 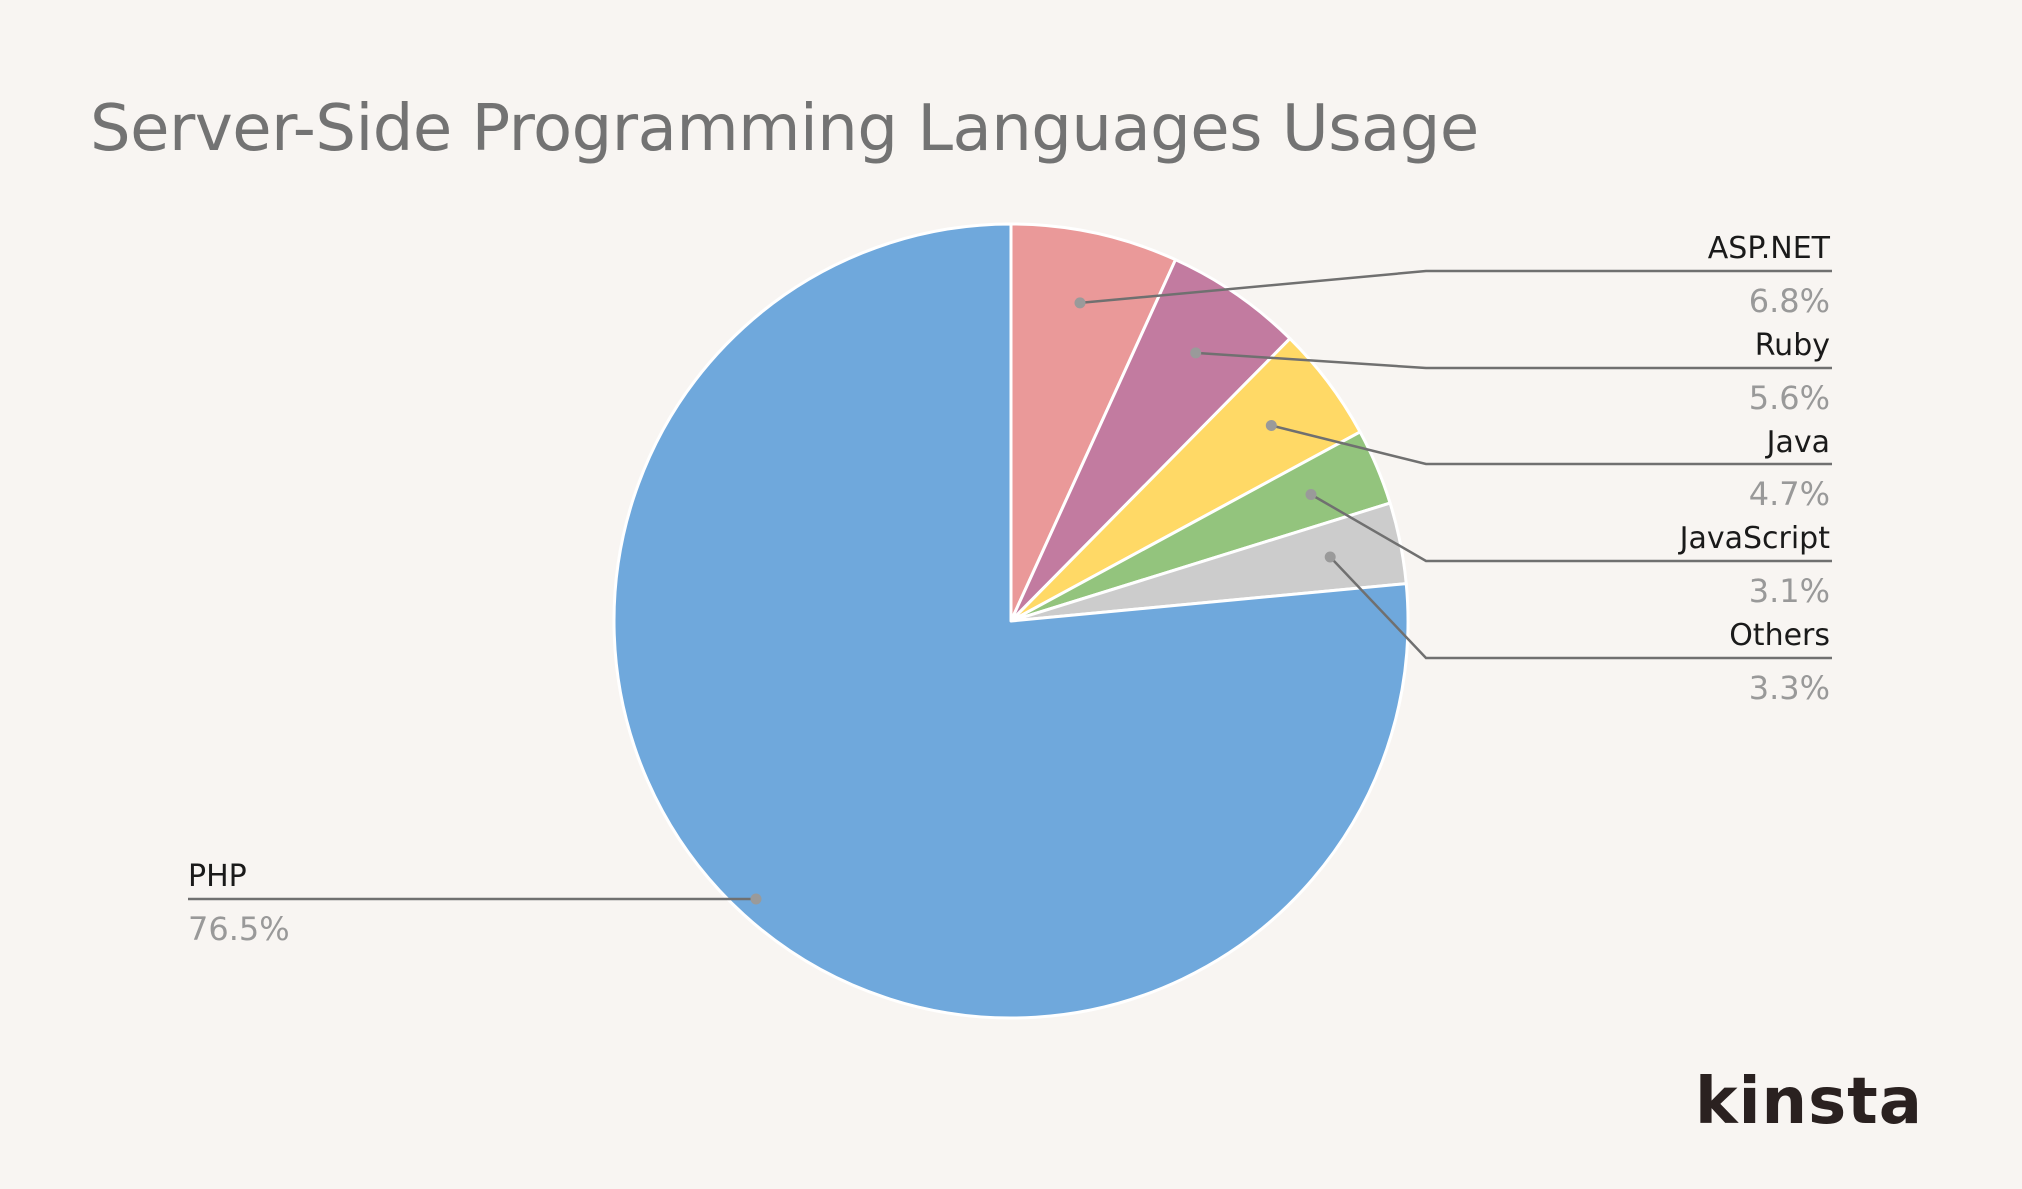 I want to click on slice-asp-net, so click(x=1093, y=422).